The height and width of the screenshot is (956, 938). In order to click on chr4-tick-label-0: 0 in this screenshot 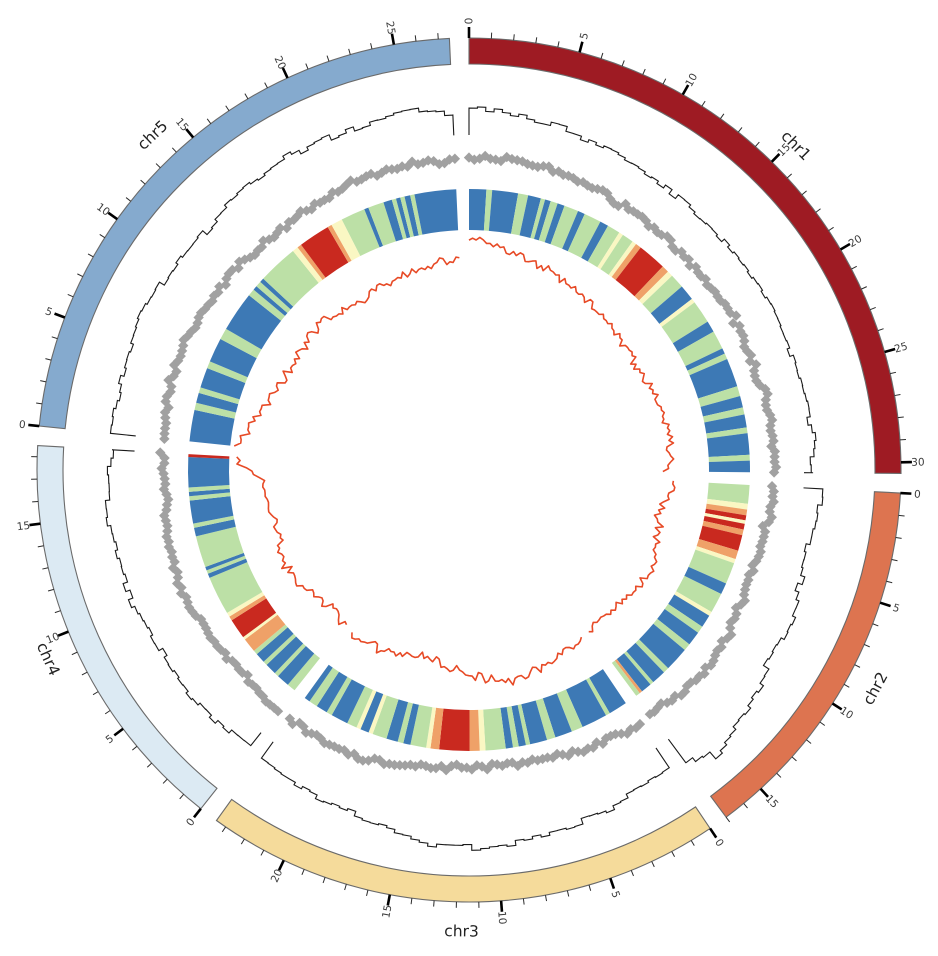, I will do `click(191, 822)`.